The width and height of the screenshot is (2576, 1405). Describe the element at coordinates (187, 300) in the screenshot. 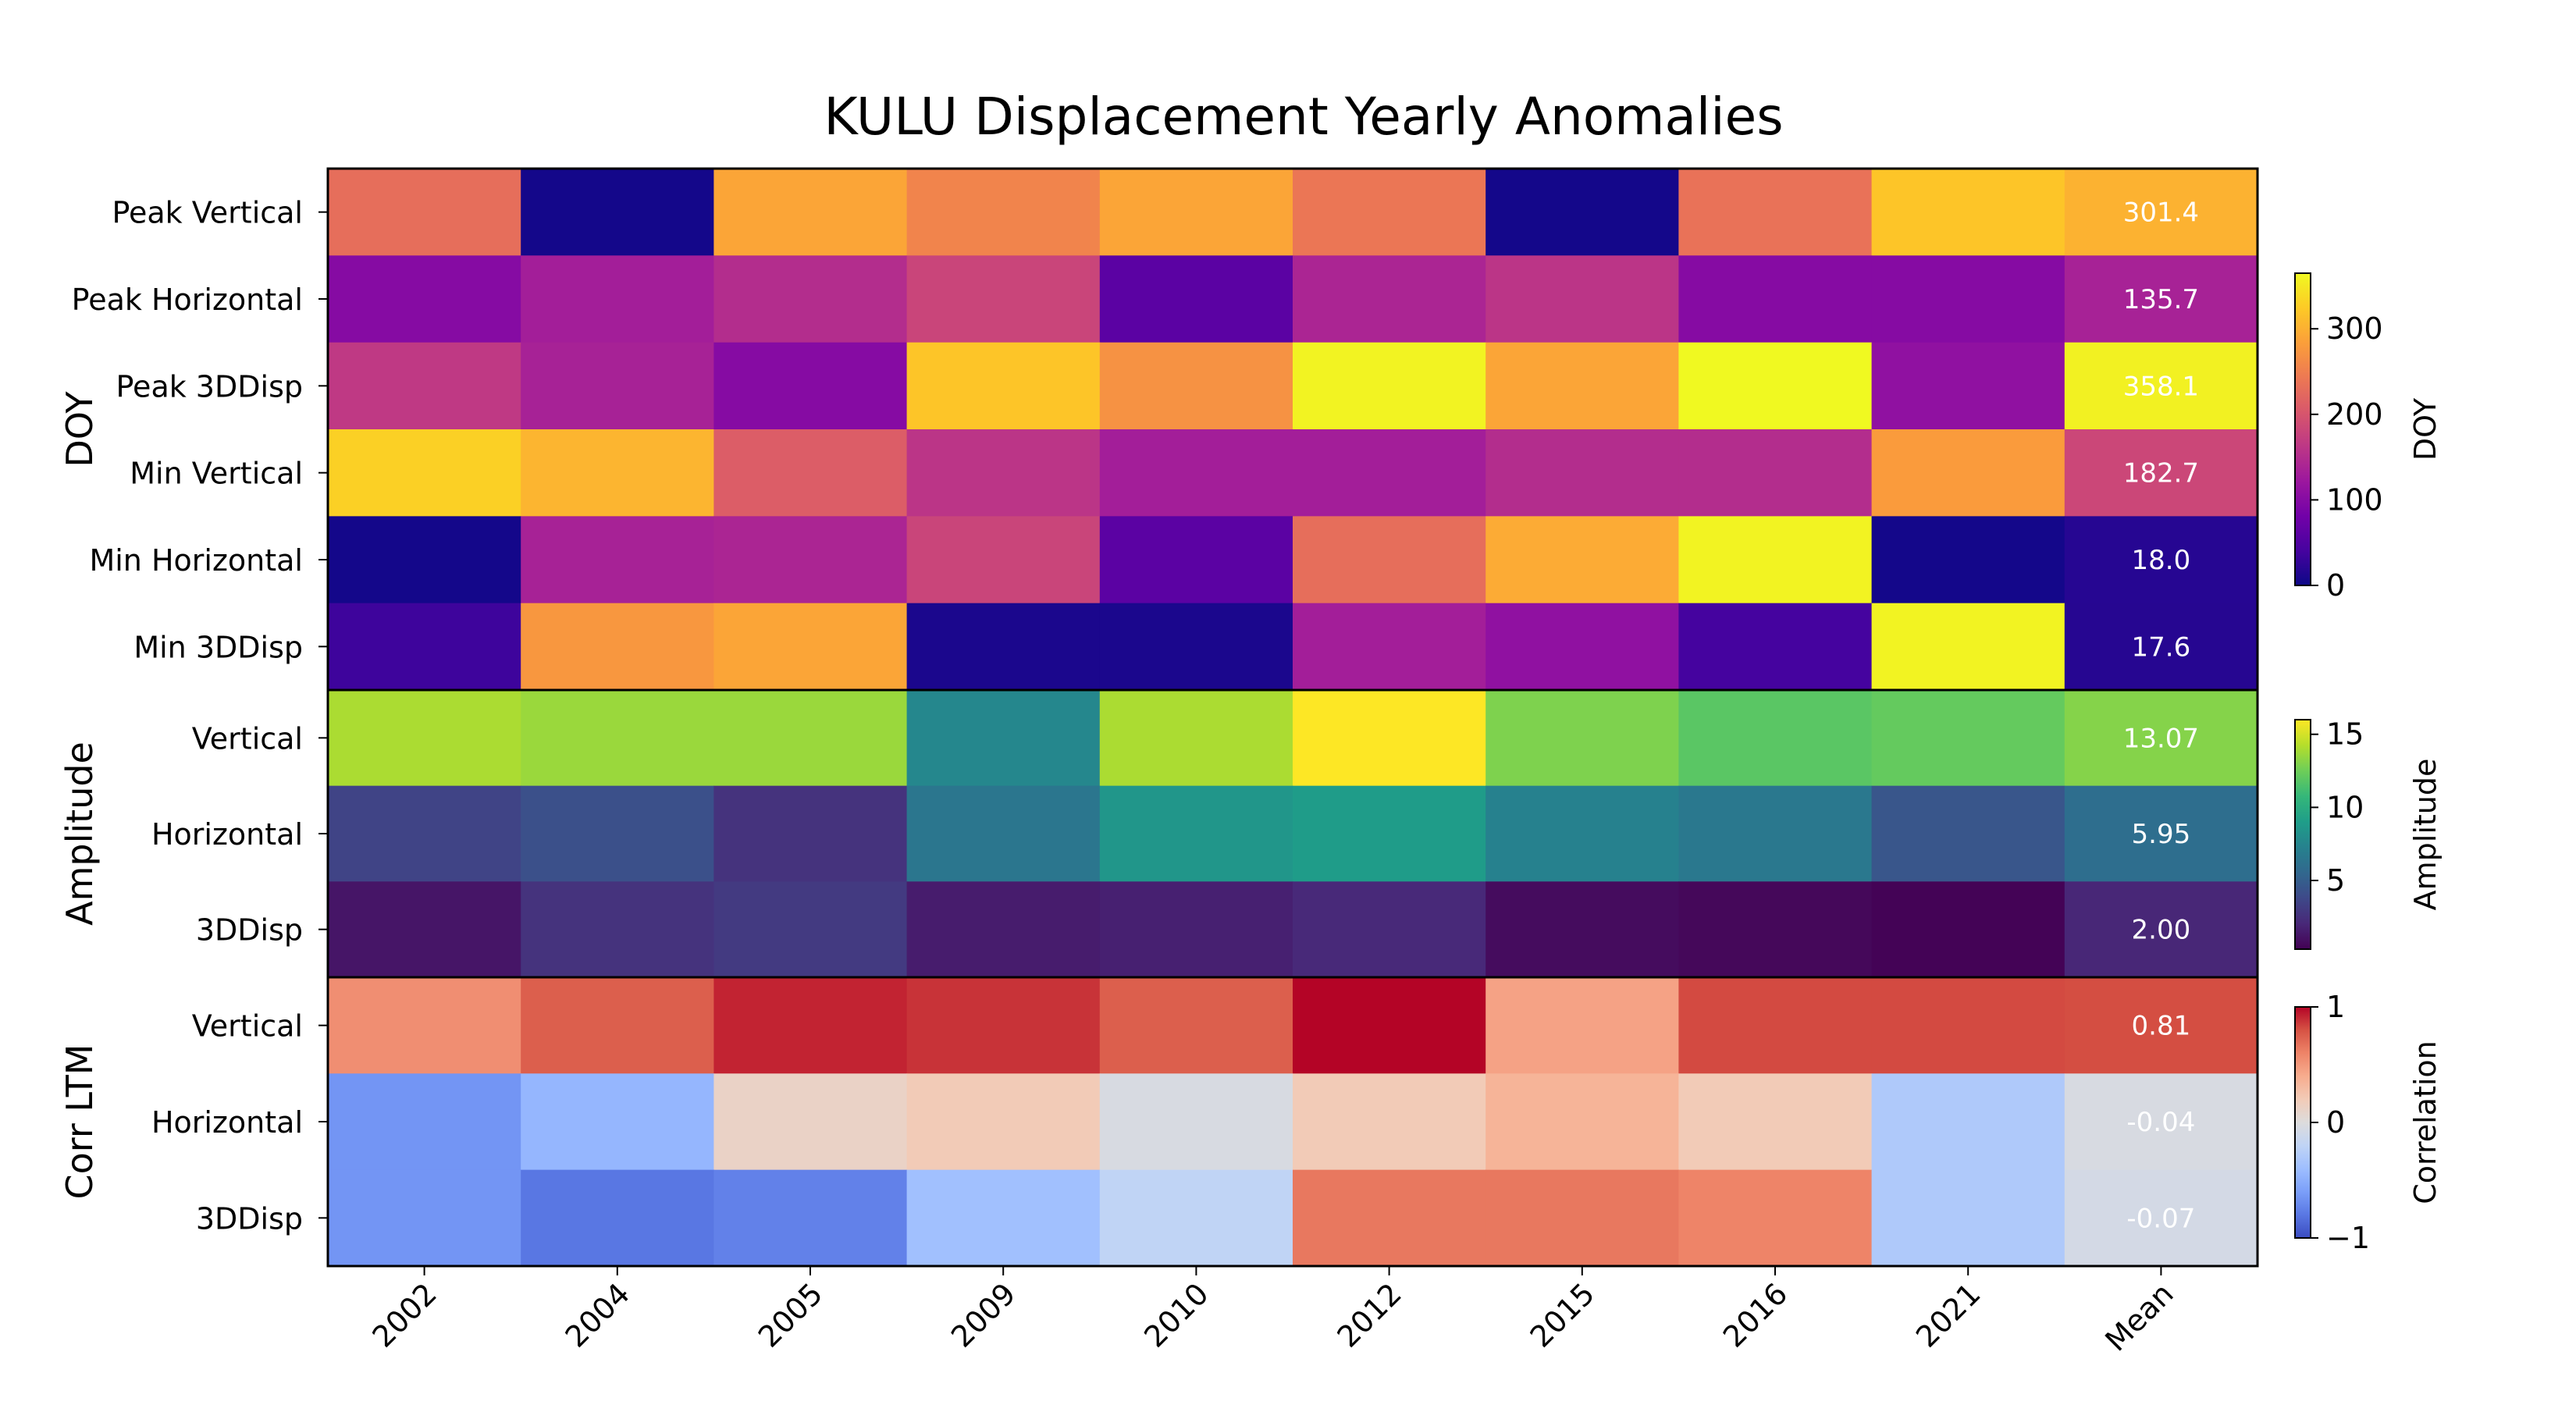

I see `row-label: Peak Horizontal` at that location.